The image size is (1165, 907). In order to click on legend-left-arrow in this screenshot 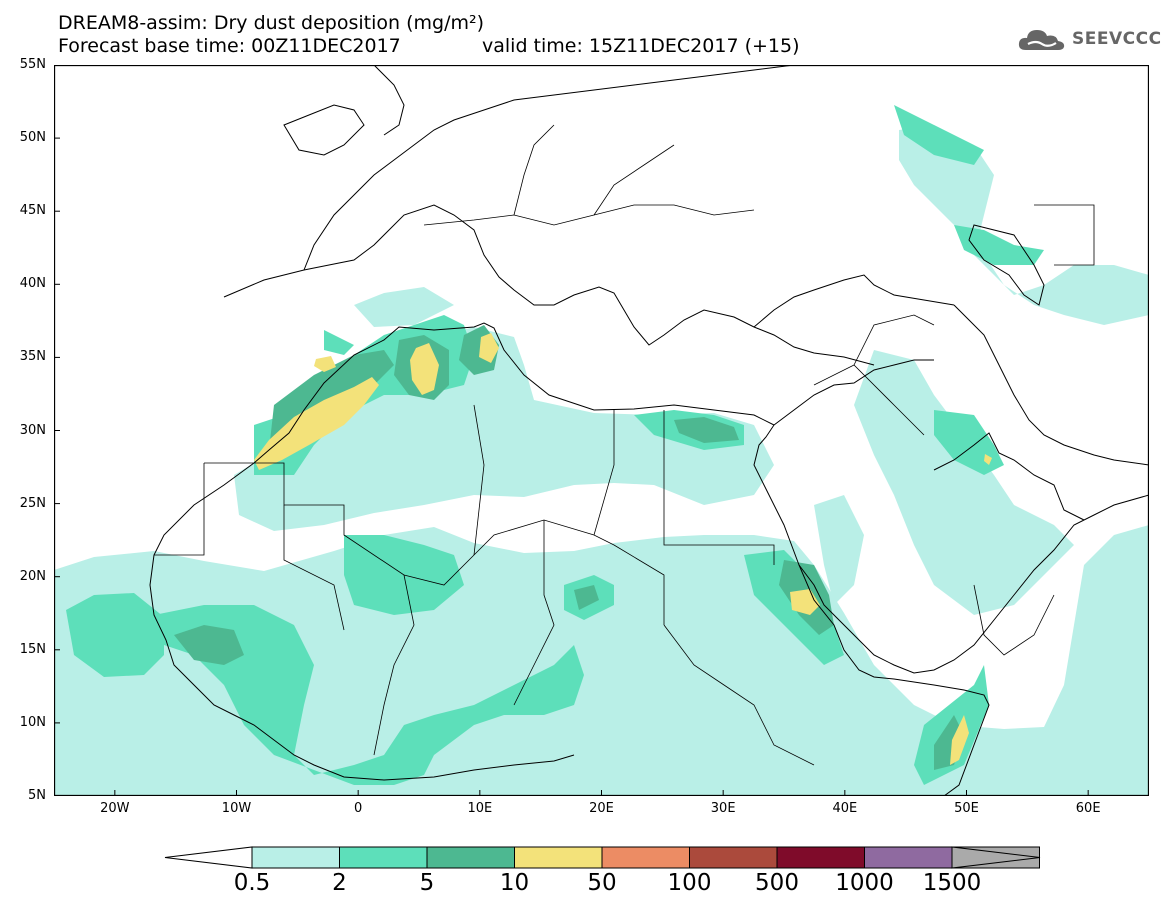, I will do `click(208, 857)`.